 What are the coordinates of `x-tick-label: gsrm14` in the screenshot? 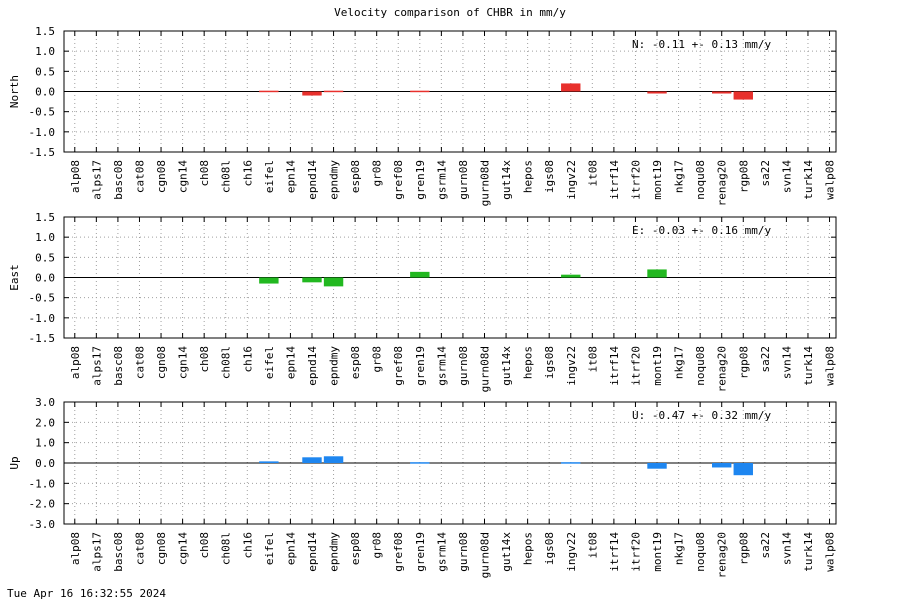 It's located at (441, 552).